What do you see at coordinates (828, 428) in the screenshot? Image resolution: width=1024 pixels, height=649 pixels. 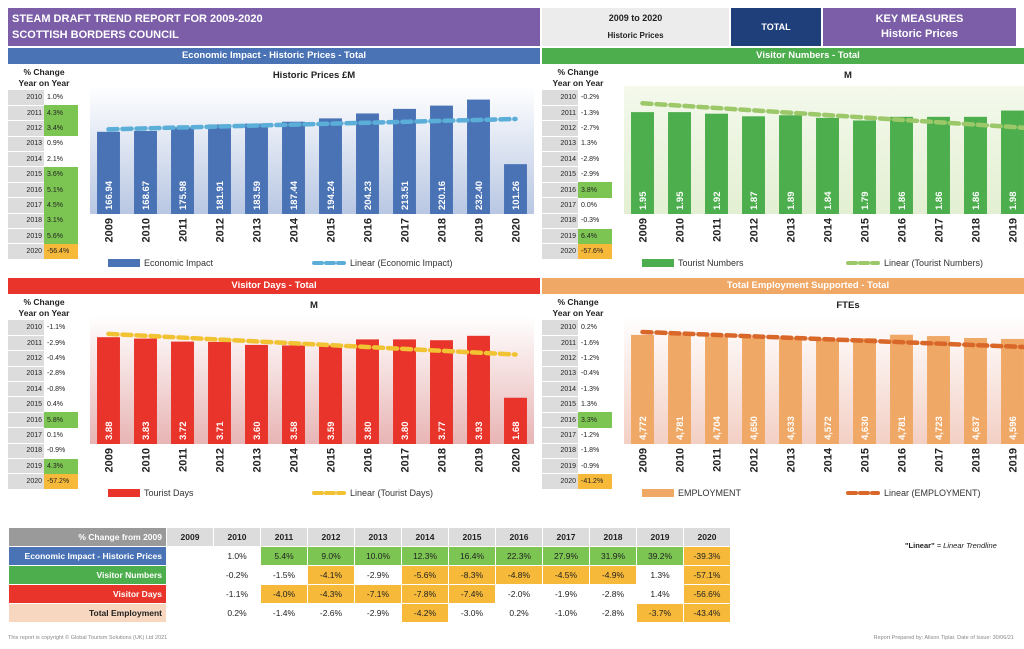 I see `bar-value-label: 4,572` at bounding box center [828, 428].